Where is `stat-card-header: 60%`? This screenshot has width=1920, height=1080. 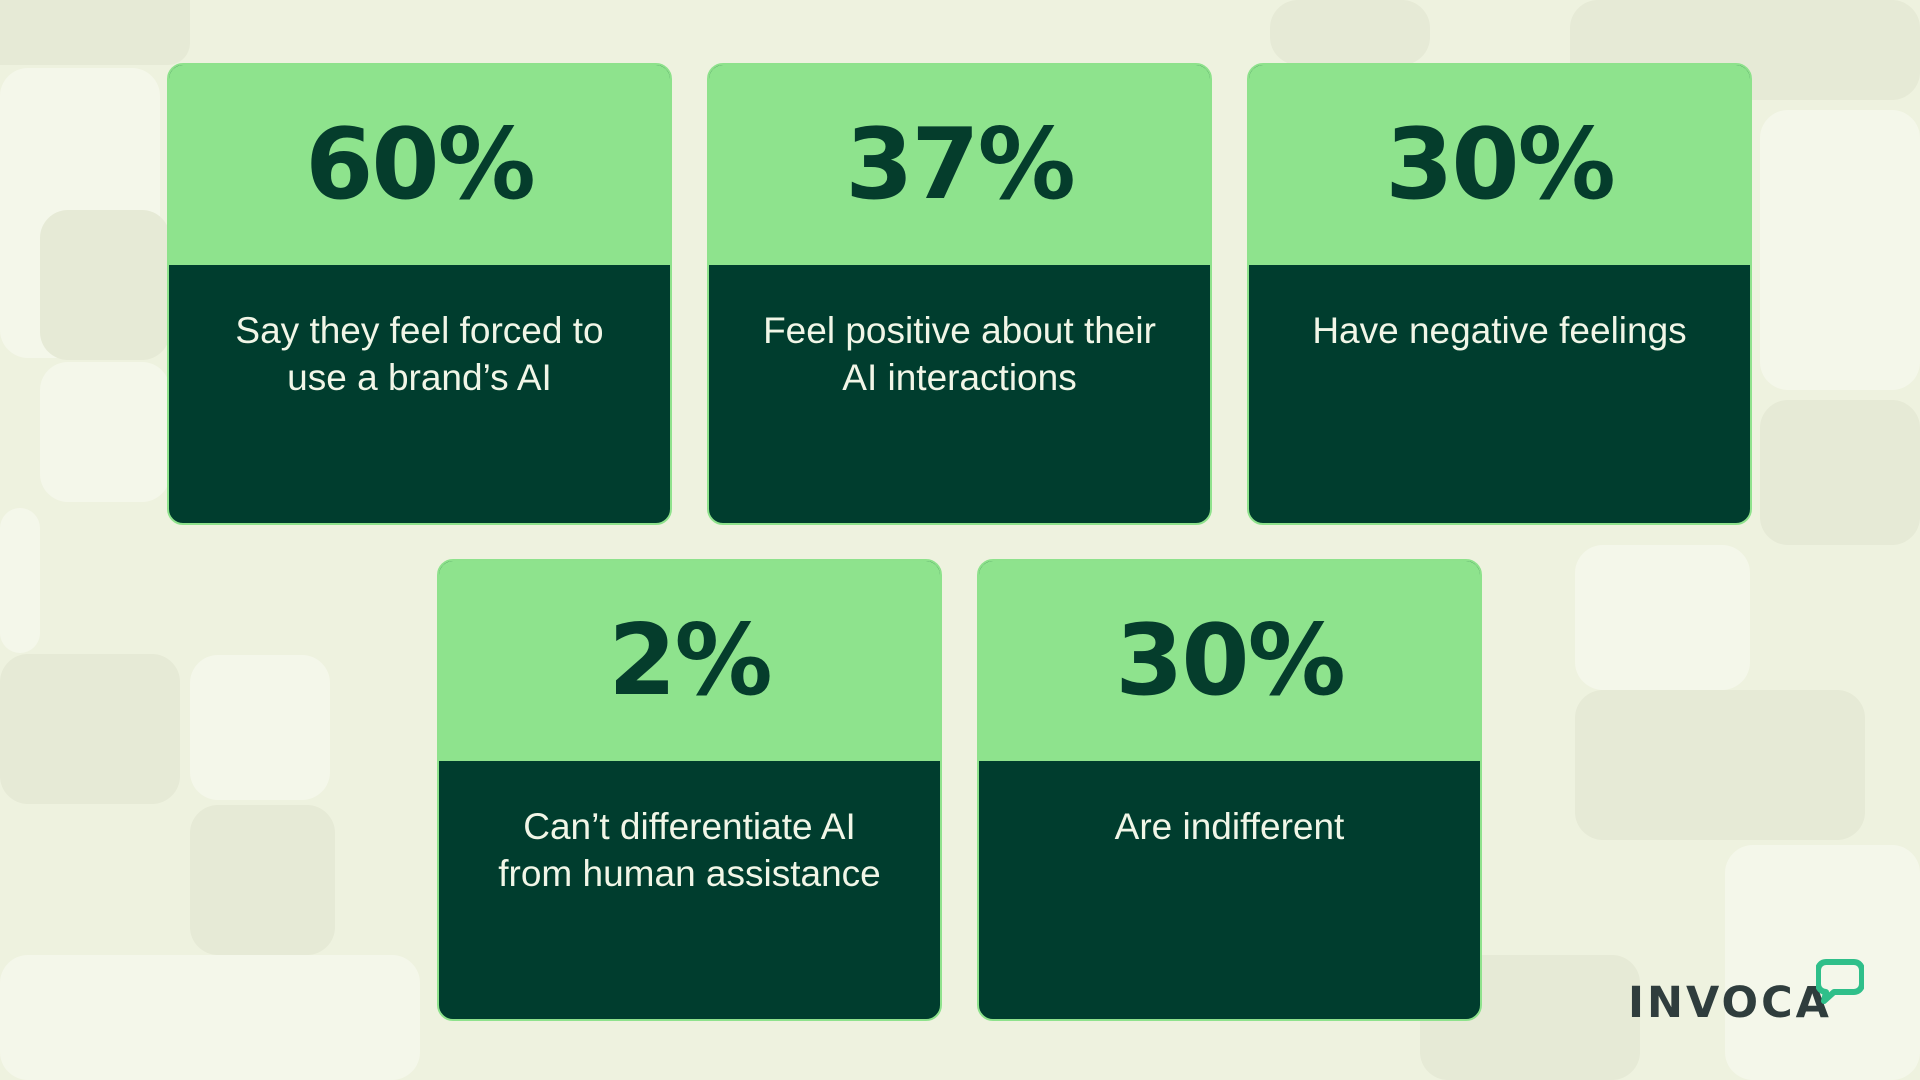
stat-card-header: 60% is located at coordinates (419, 165).